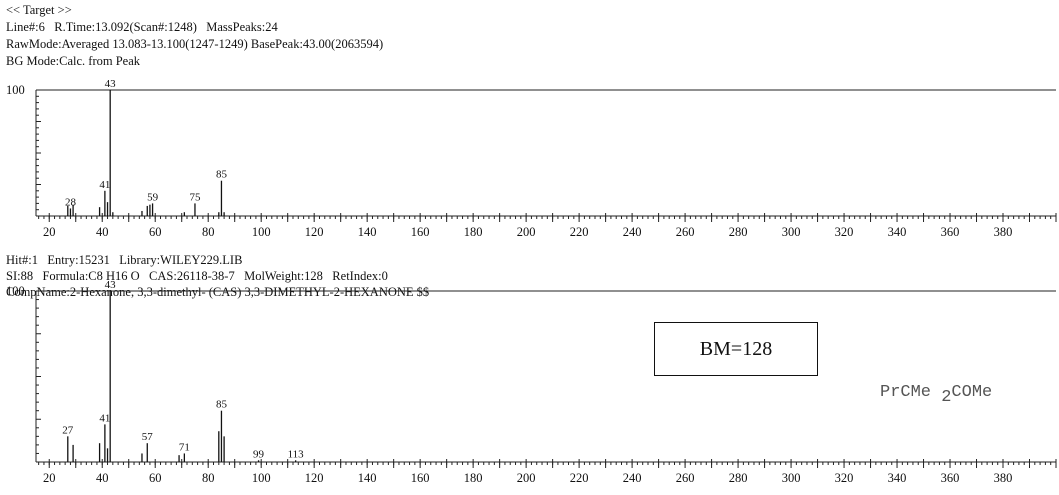 The width and height of the screenshot is (1059, 495). What do you see at coordinates (946, 397) in the screenshot?
I see `formula-subscript: 2` at bounding box center [946, 397].